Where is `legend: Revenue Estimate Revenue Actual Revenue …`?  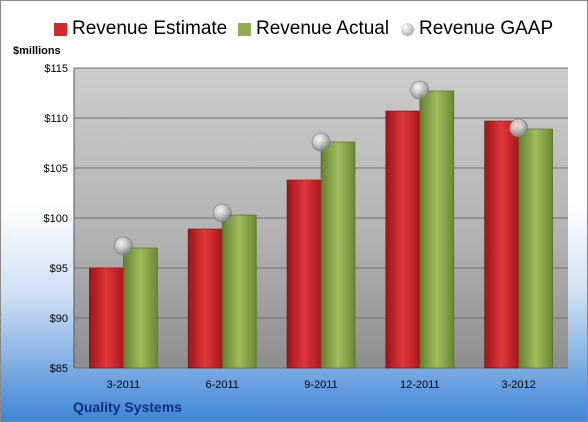 legend: Revenue Estimate Revenue Actual Revenue … is located at coordinates (294, 29).